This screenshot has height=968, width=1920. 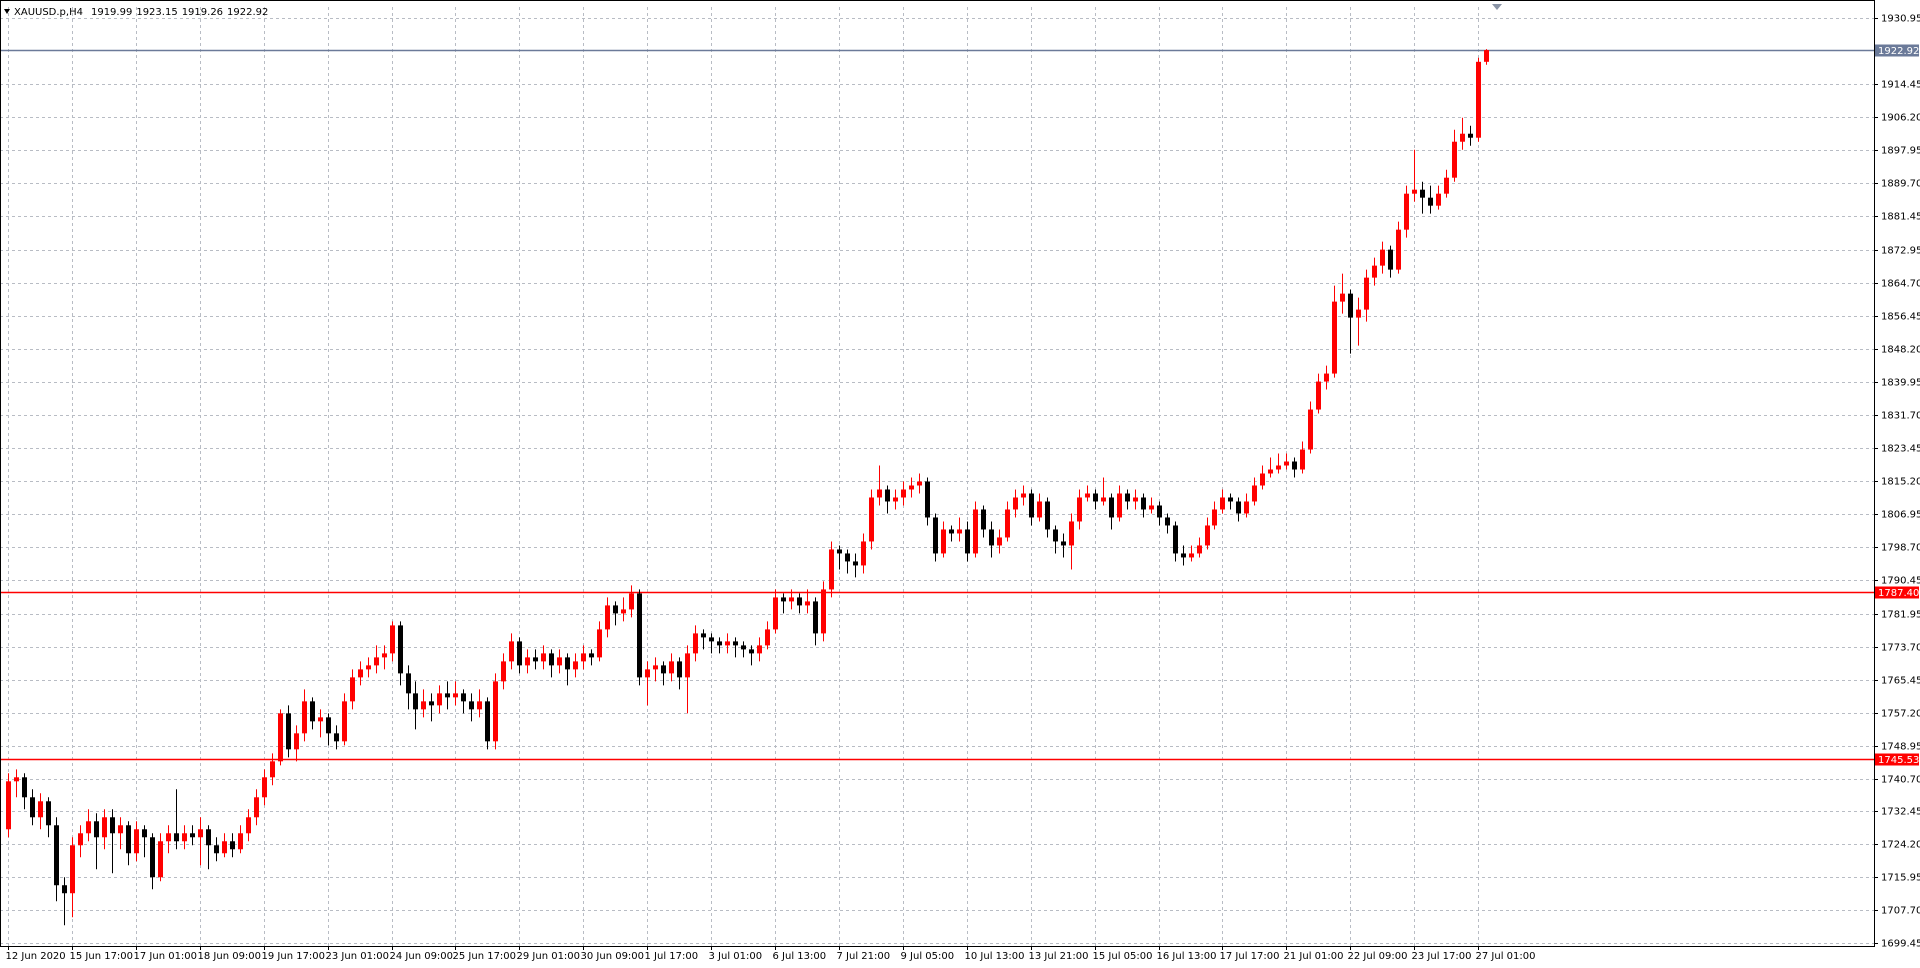 I want to click on y-tick-label: 1906.20, so click(x=1900, y=118).